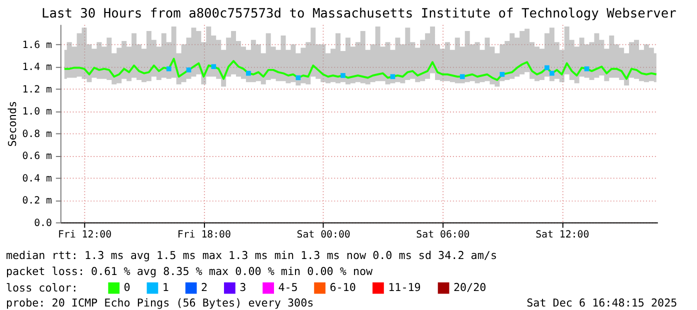  I want to click on legend-label: 20/20, so click(469, 287).